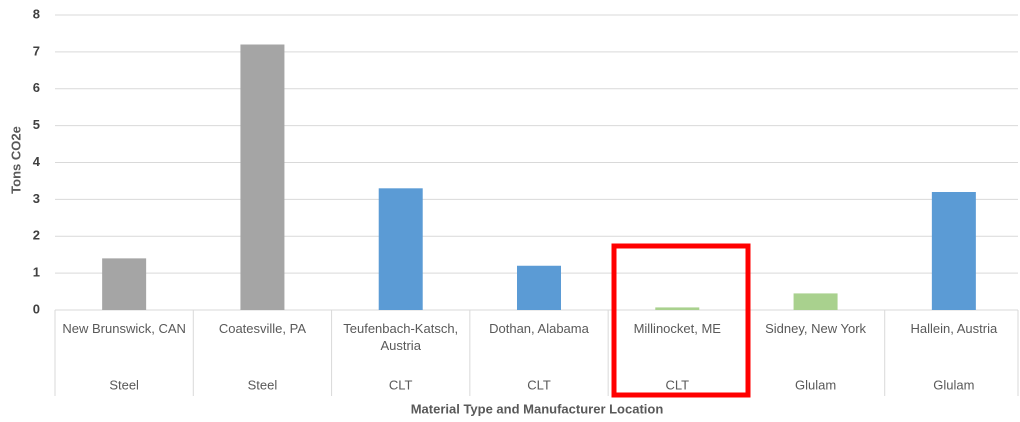 The image size is (1020, 422). I want to click on y-tick-label: 7, so click(36, 50).